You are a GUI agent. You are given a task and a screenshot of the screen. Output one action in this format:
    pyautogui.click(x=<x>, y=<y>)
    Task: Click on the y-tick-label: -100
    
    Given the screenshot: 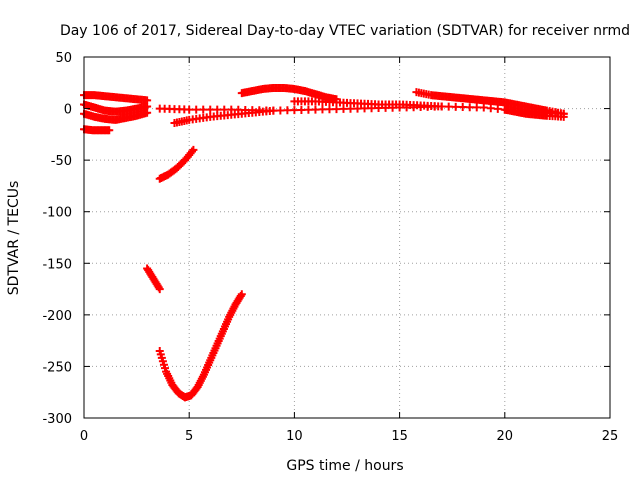 What is the action you would take?
    pyautogui.click(x=57, y=213)
    